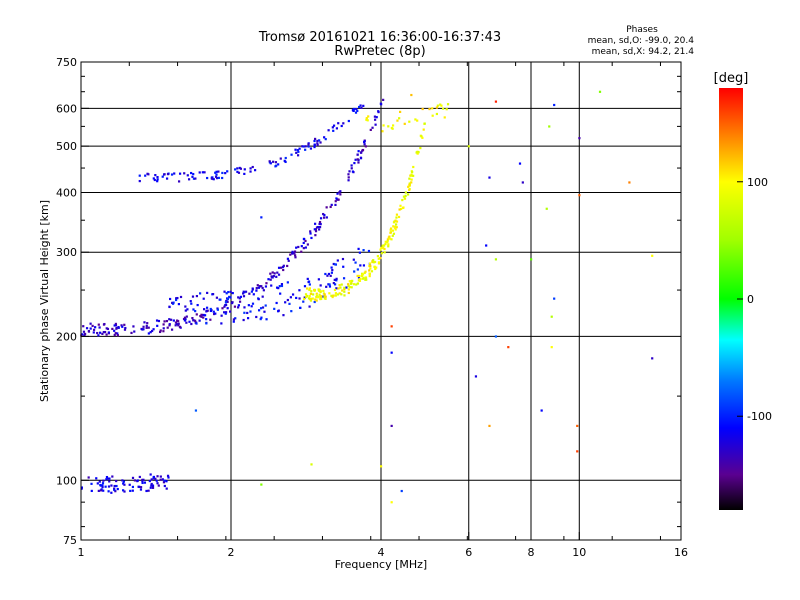 This screenshot has width=800, height=600. I want to click on y-tick-label: 200, so click(66, 336).